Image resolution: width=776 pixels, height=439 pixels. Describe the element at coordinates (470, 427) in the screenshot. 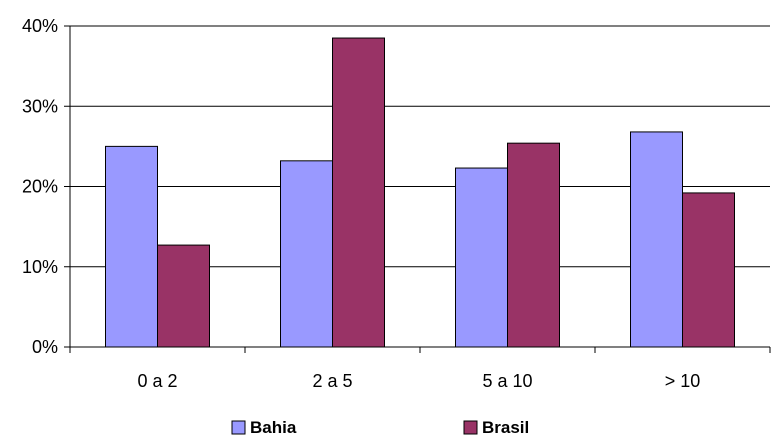

I see `legend-swatch-brasil` at that location.